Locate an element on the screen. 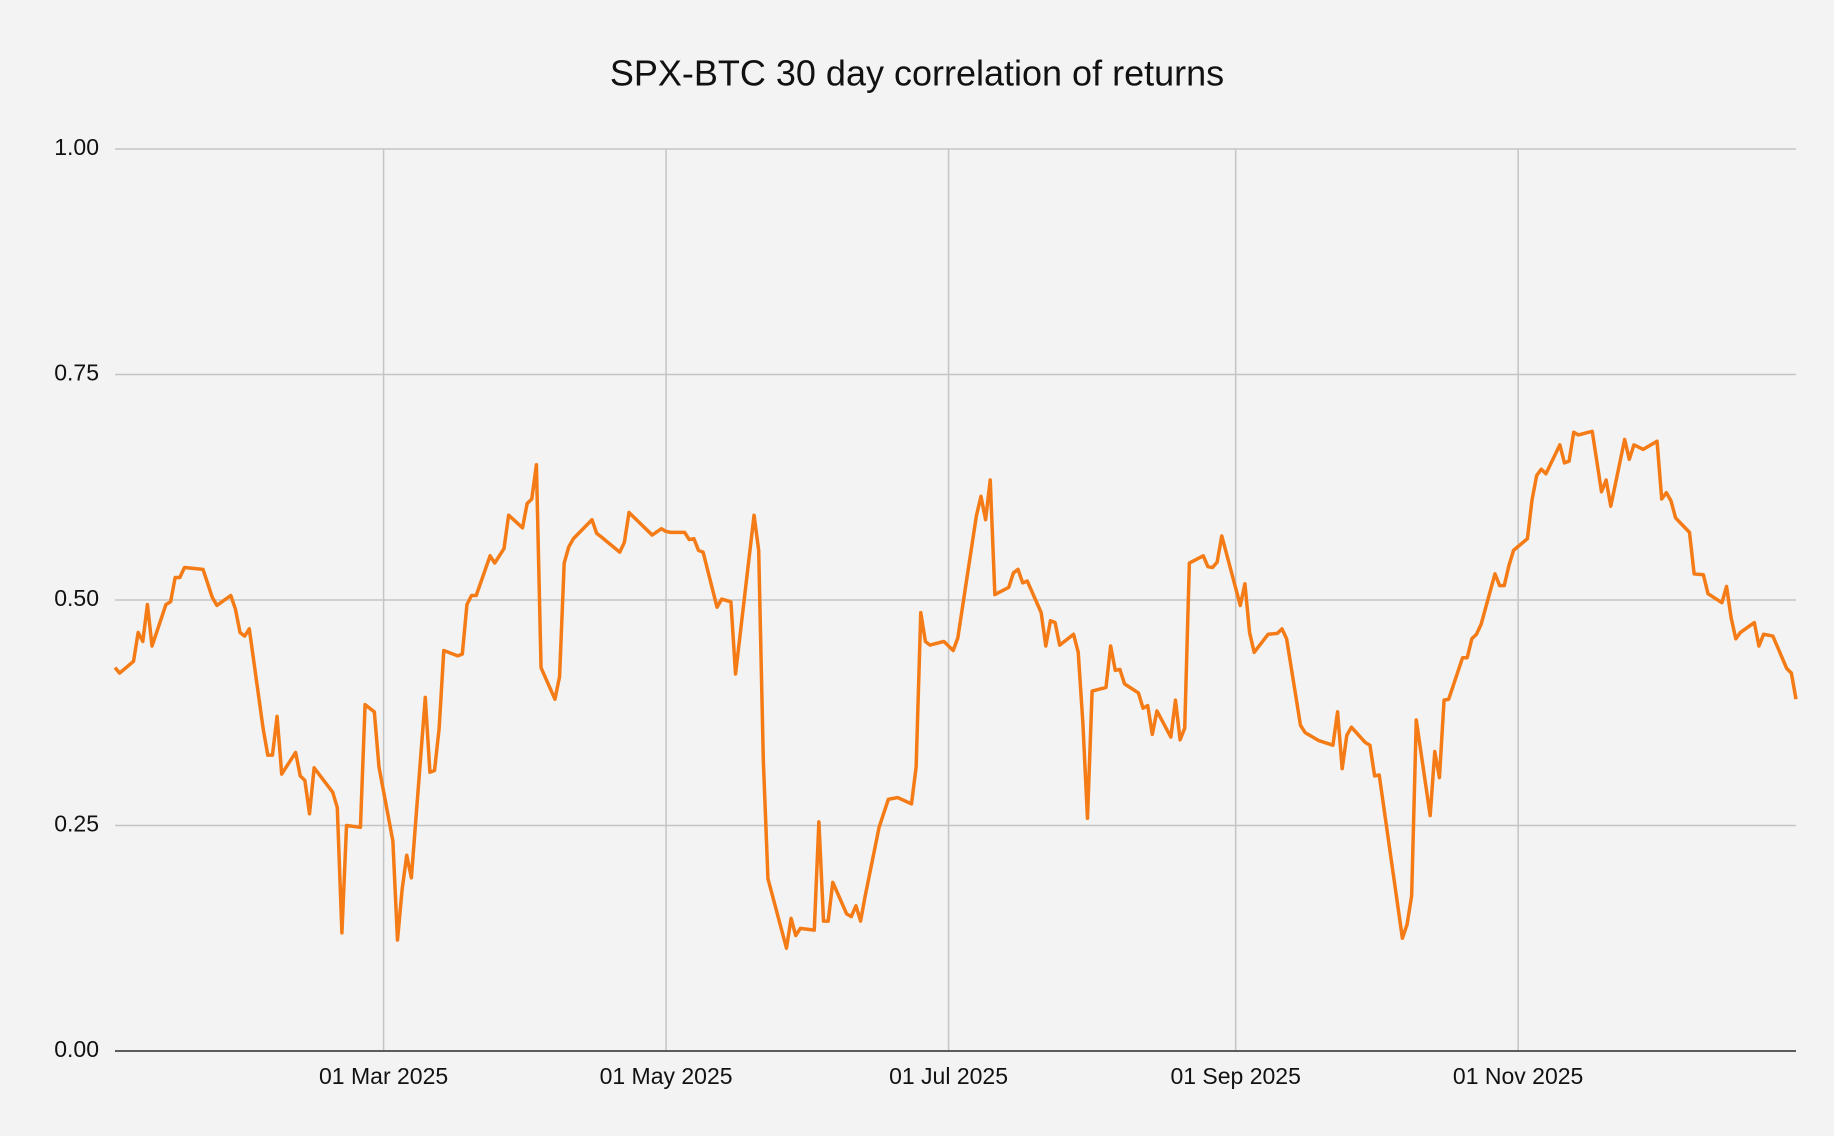 The height and width of the screenshot is (1136, 1834). y-tick-label: 0.75 is located at coordinates (76, 373).